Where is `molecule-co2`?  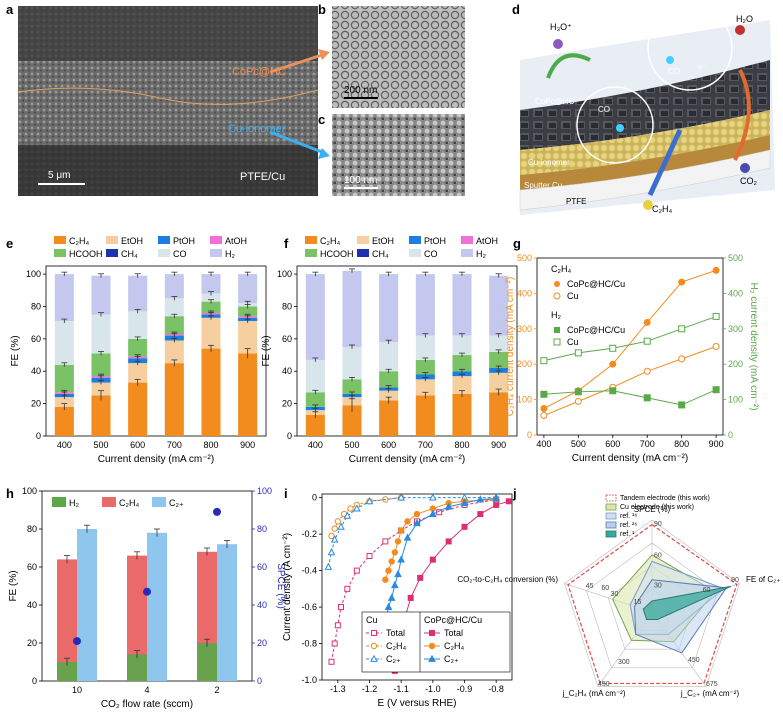
molecule-co2 is located at coordinates (745, 168).